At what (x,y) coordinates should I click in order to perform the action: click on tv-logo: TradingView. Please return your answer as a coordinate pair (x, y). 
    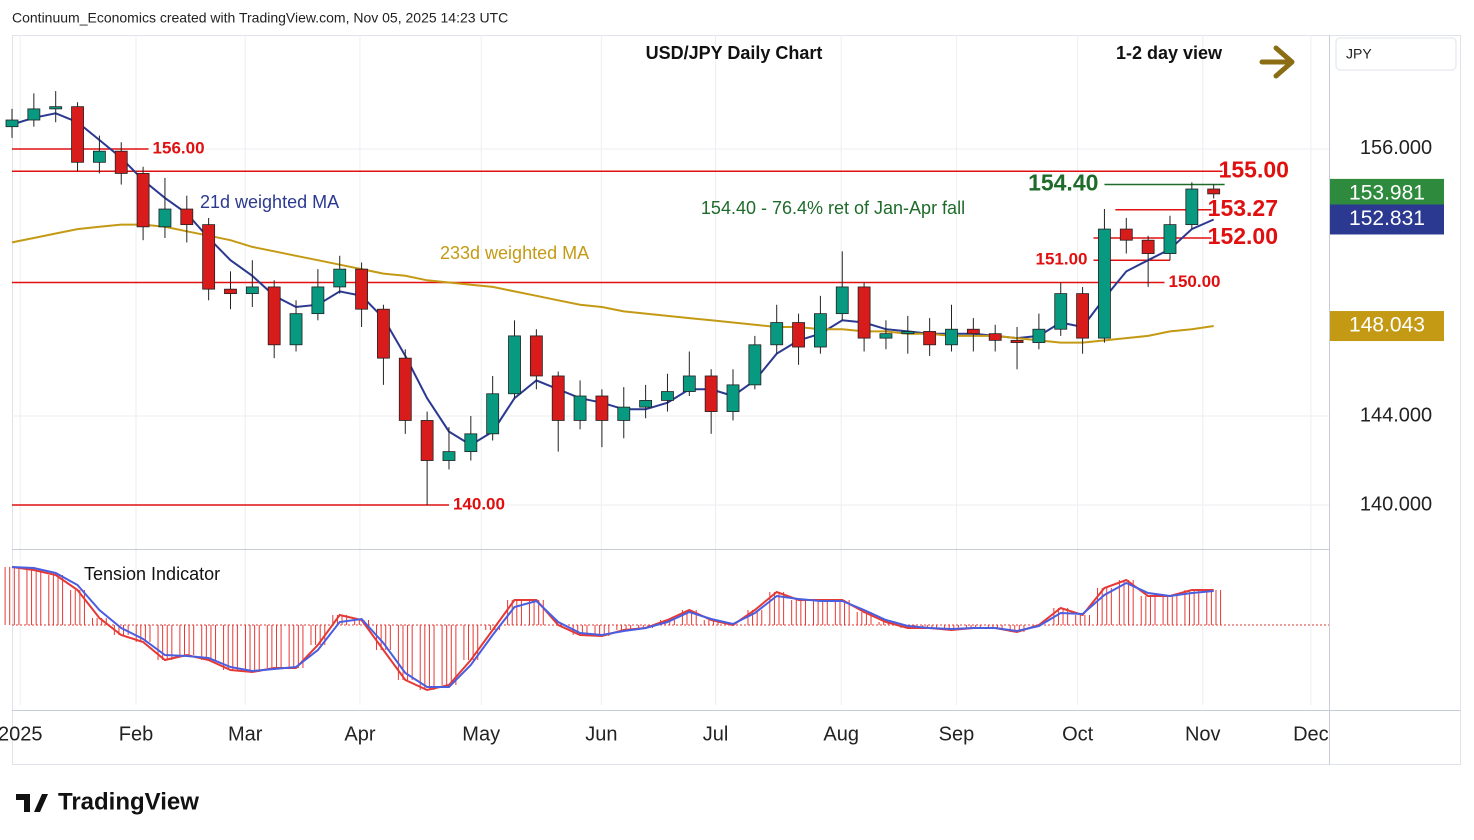
    Looking at the image, I should click on (107, 801).